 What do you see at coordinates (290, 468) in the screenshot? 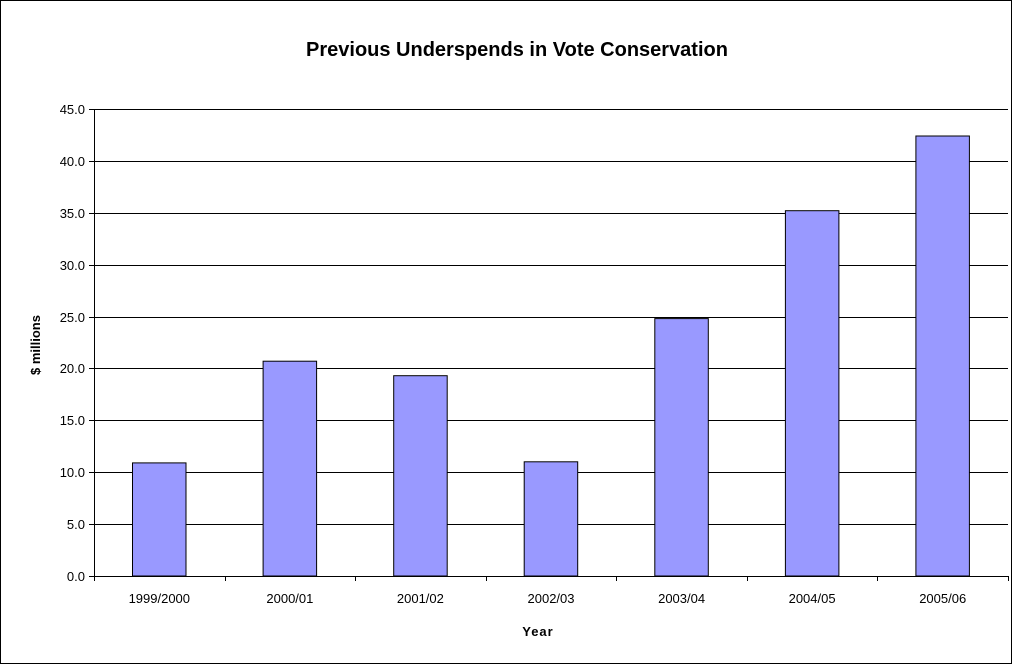
I see `bar-2000/01` at bounding box center [290, 468].